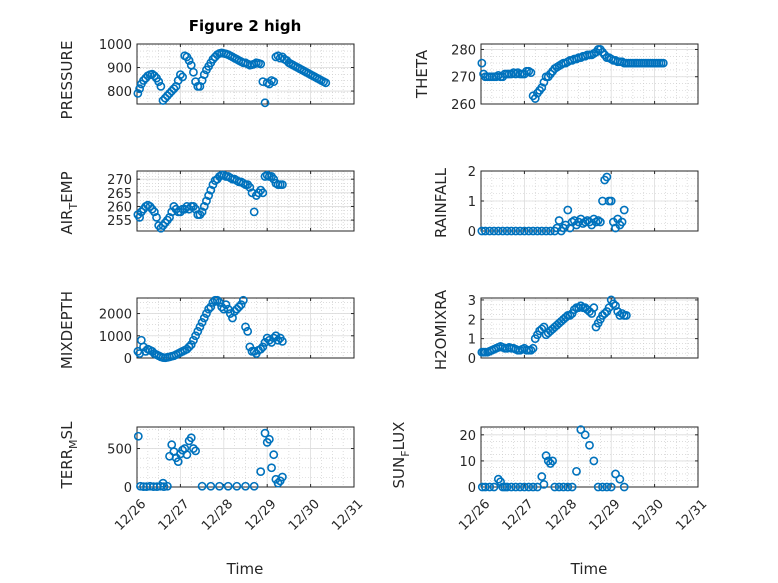  What do you see at coordinates (67, 222) in the screenshot?
I see `ylabel-air-temp-a: AIR` at bounding box center [67, 222].